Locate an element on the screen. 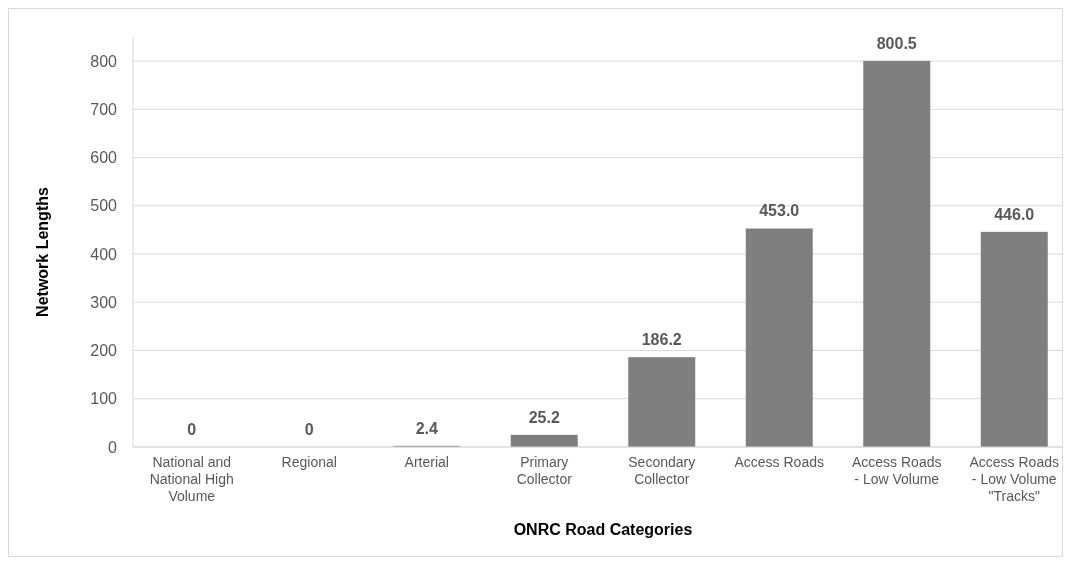 The height and width of the screenshot is (565, 1071). x-tick-label: Regional is located at coordinates (309, 462).